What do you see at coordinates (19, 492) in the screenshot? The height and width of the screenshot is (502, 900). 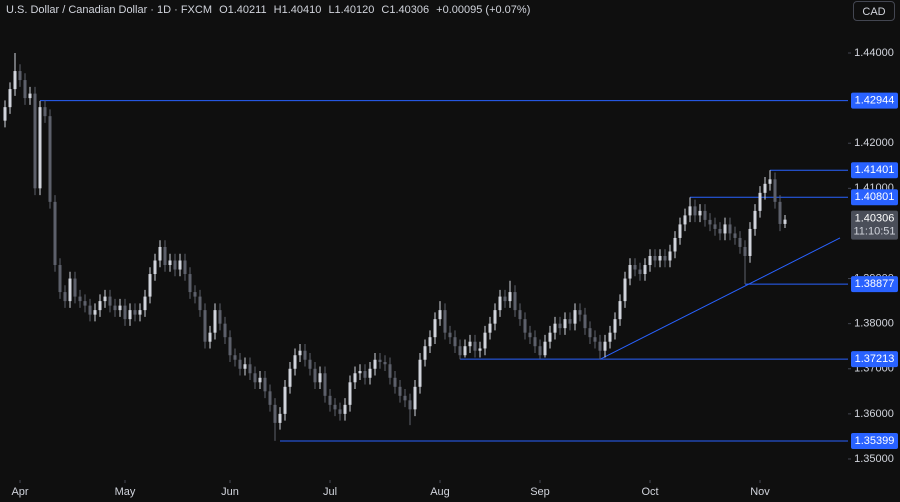 I see `x-tick-label: Apr` at bounding box center [19, 492].